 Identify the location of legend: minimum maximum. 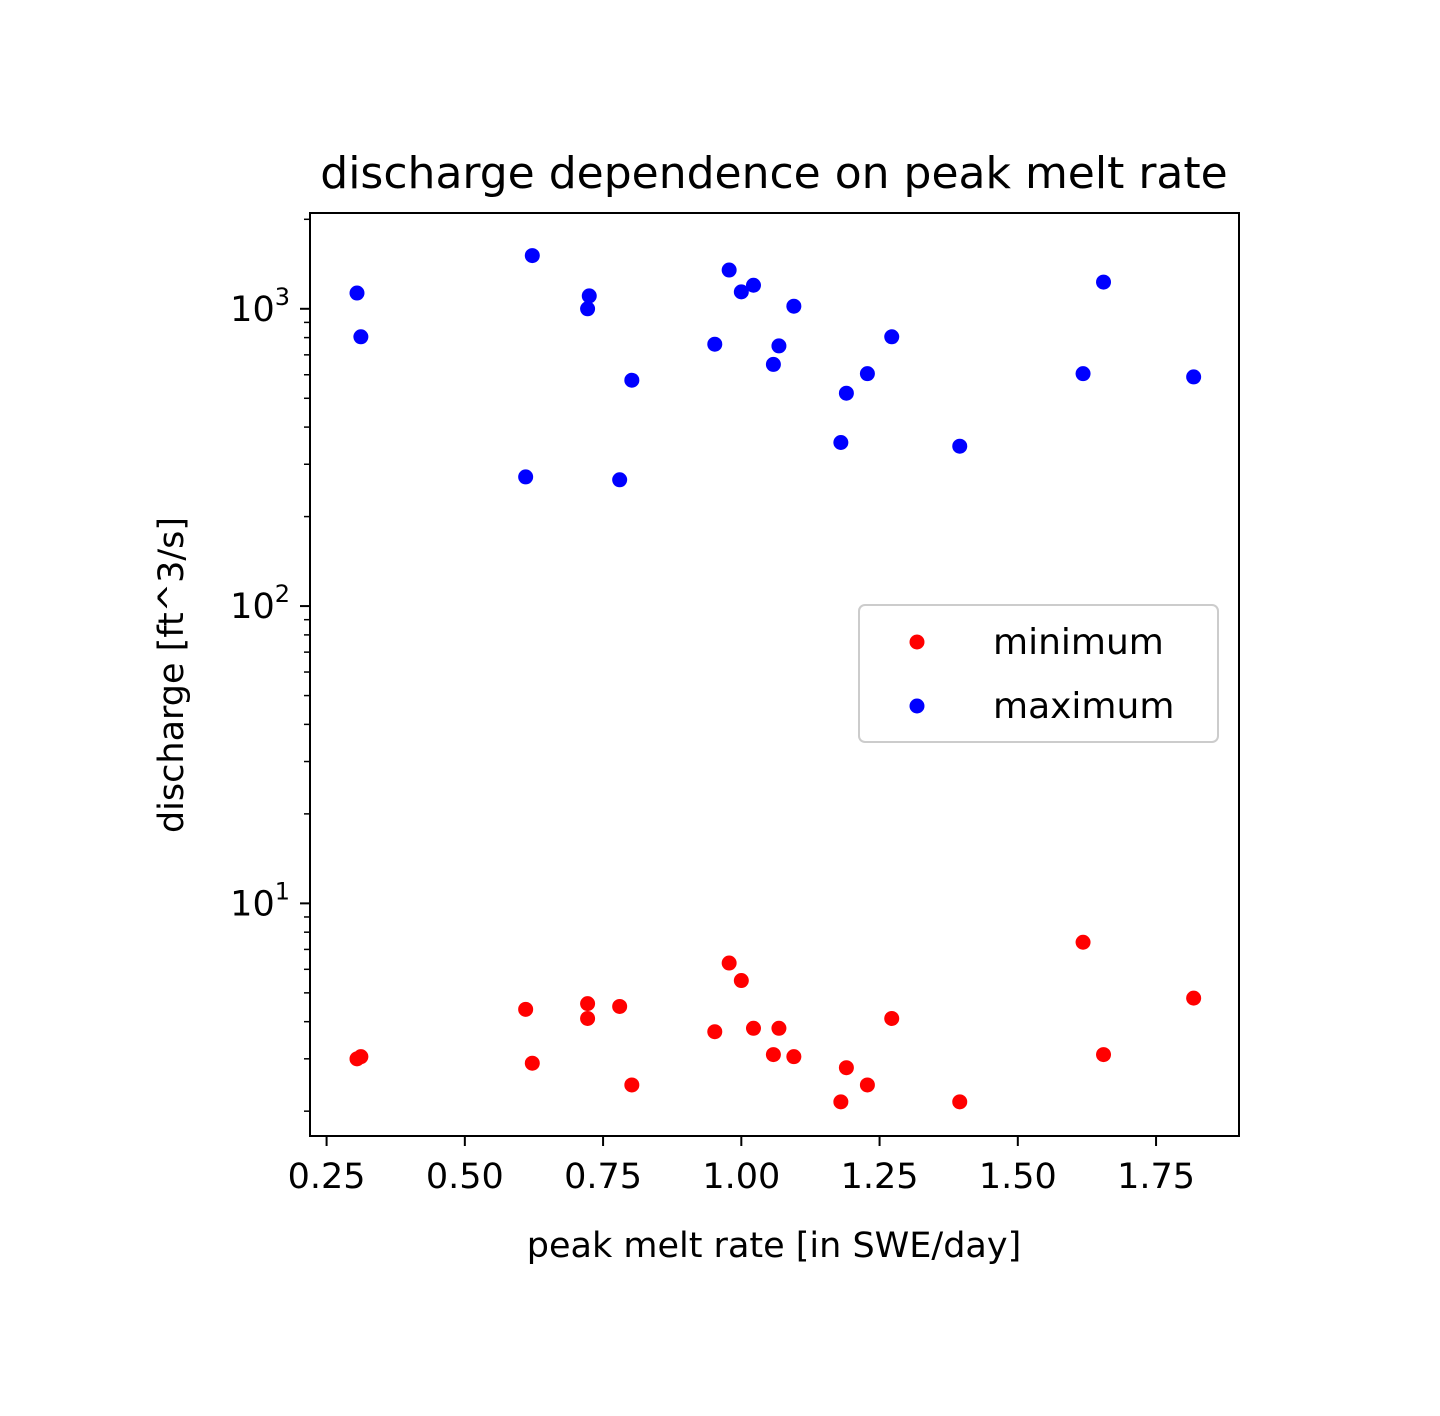
(1038, 673).